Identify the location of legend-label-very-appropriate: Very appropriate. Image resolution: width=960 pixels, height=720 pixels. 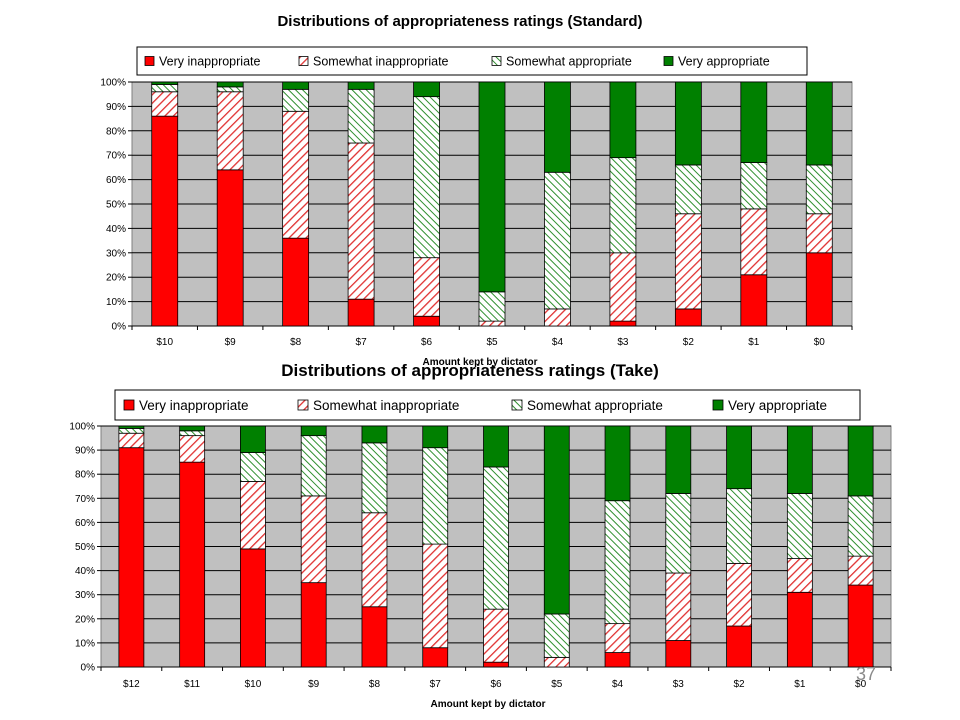
(777, 405).